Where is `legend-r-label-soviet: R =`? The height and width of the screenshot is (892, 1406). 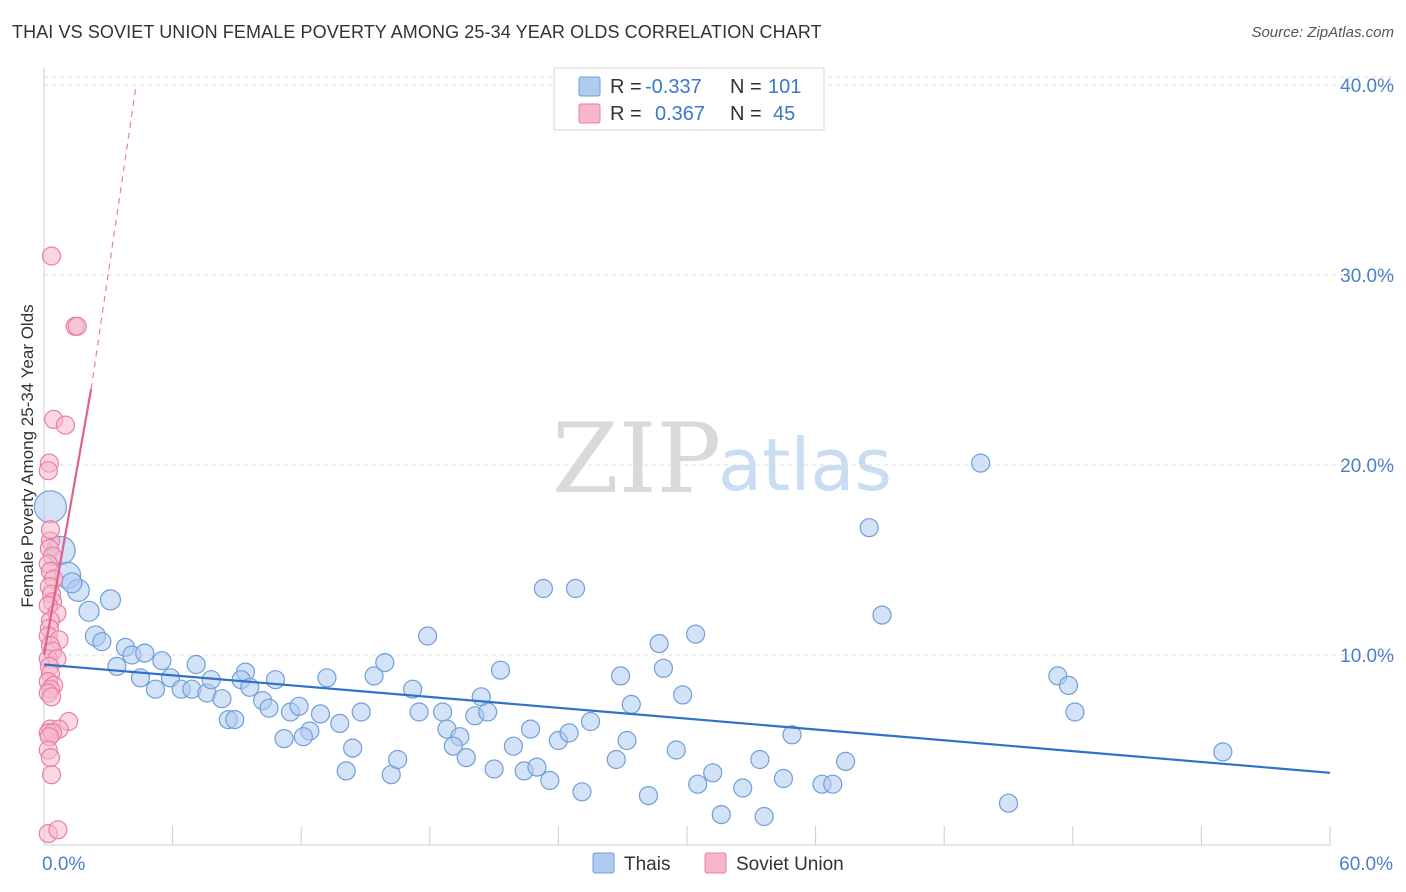
legend-r-label-soviet: R = is located at coordinates (626, 114).